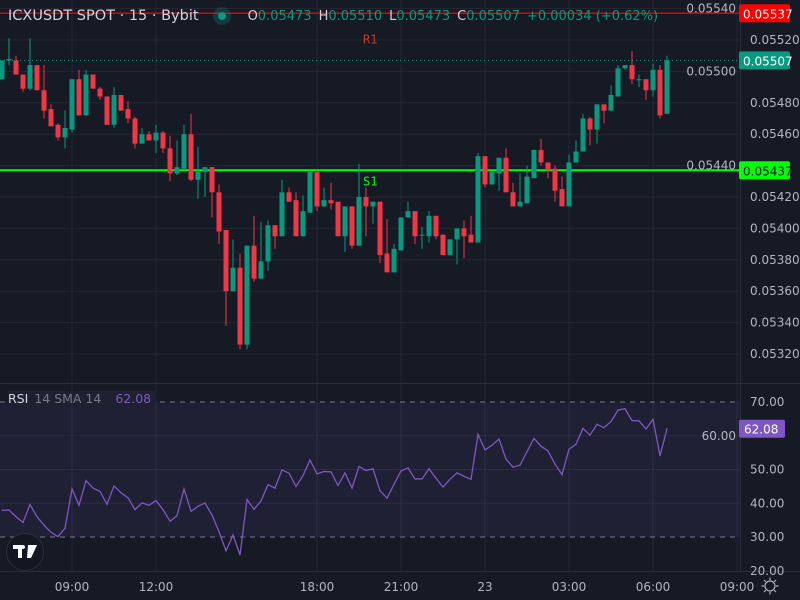 The image size is (800, 600). What do you see at coordinates (762, 428) in the screenshot?
I see `rsi-value-badge` at bounding box center [762, 428].